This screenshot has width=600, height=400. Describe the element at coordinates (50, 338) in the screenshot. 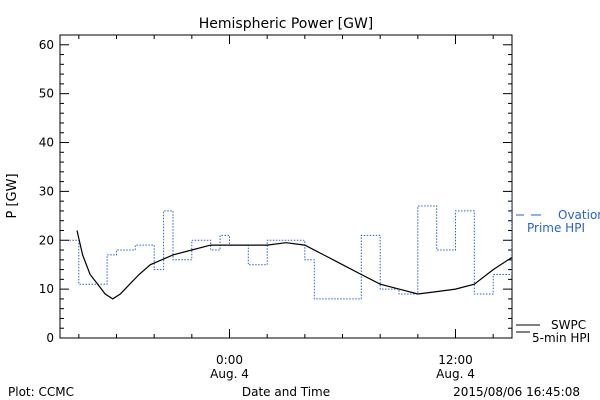

I see `y-tick-label: 0` at that location.